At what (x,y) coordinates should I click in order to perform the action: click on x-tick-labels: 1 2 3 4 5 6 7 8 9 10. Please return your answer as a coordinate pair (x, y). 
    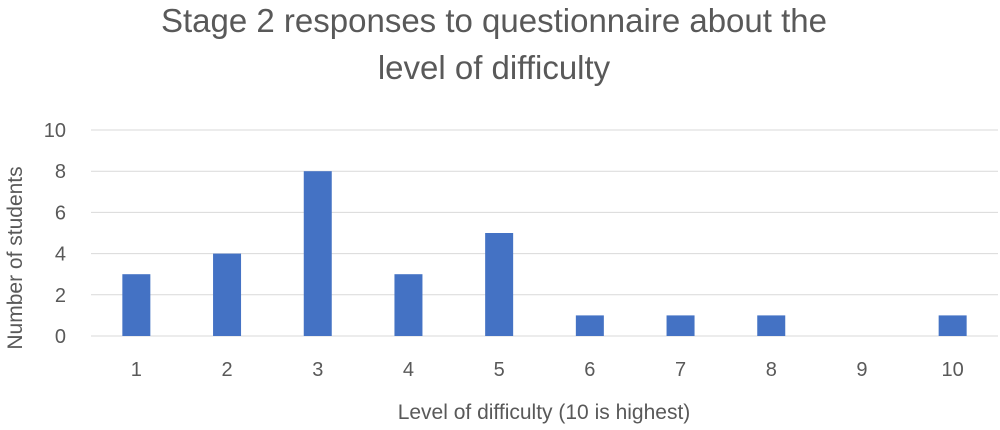
    Looking at the image, I should click on (547, 370).